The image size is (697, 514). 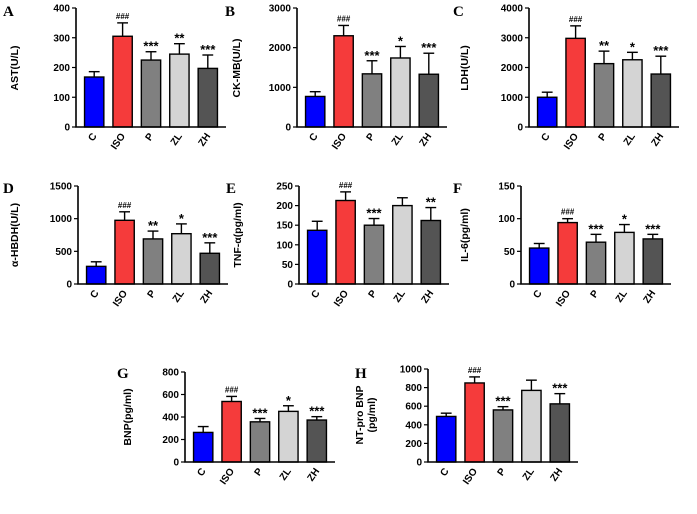 I want to click on y-tick-label: 250, so click(x=284, y=187).